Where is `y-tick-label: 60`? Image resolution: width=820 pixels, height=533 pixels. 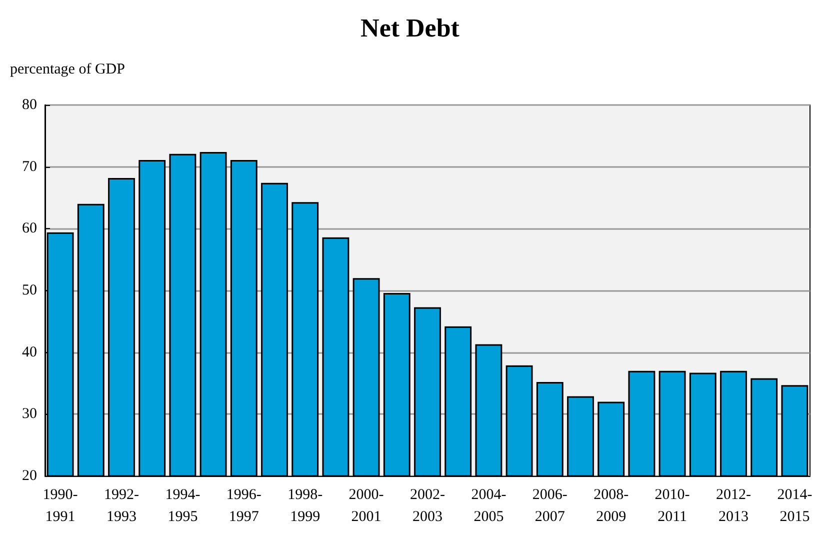
y-tick-label: 60 is located at coordinates (29, 228).